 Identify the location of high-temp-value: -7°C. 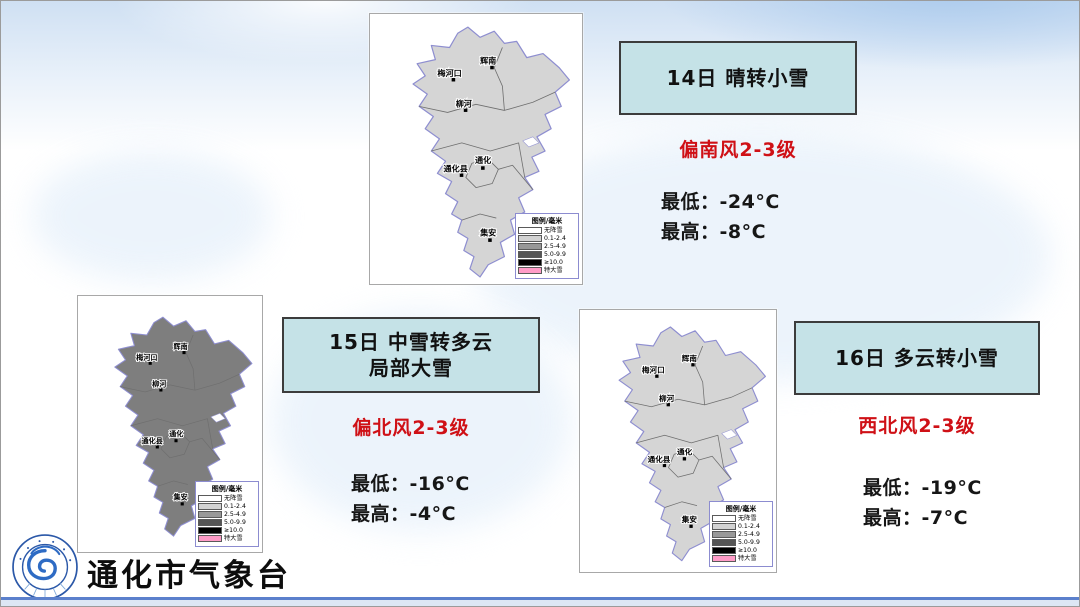
(945, 518).